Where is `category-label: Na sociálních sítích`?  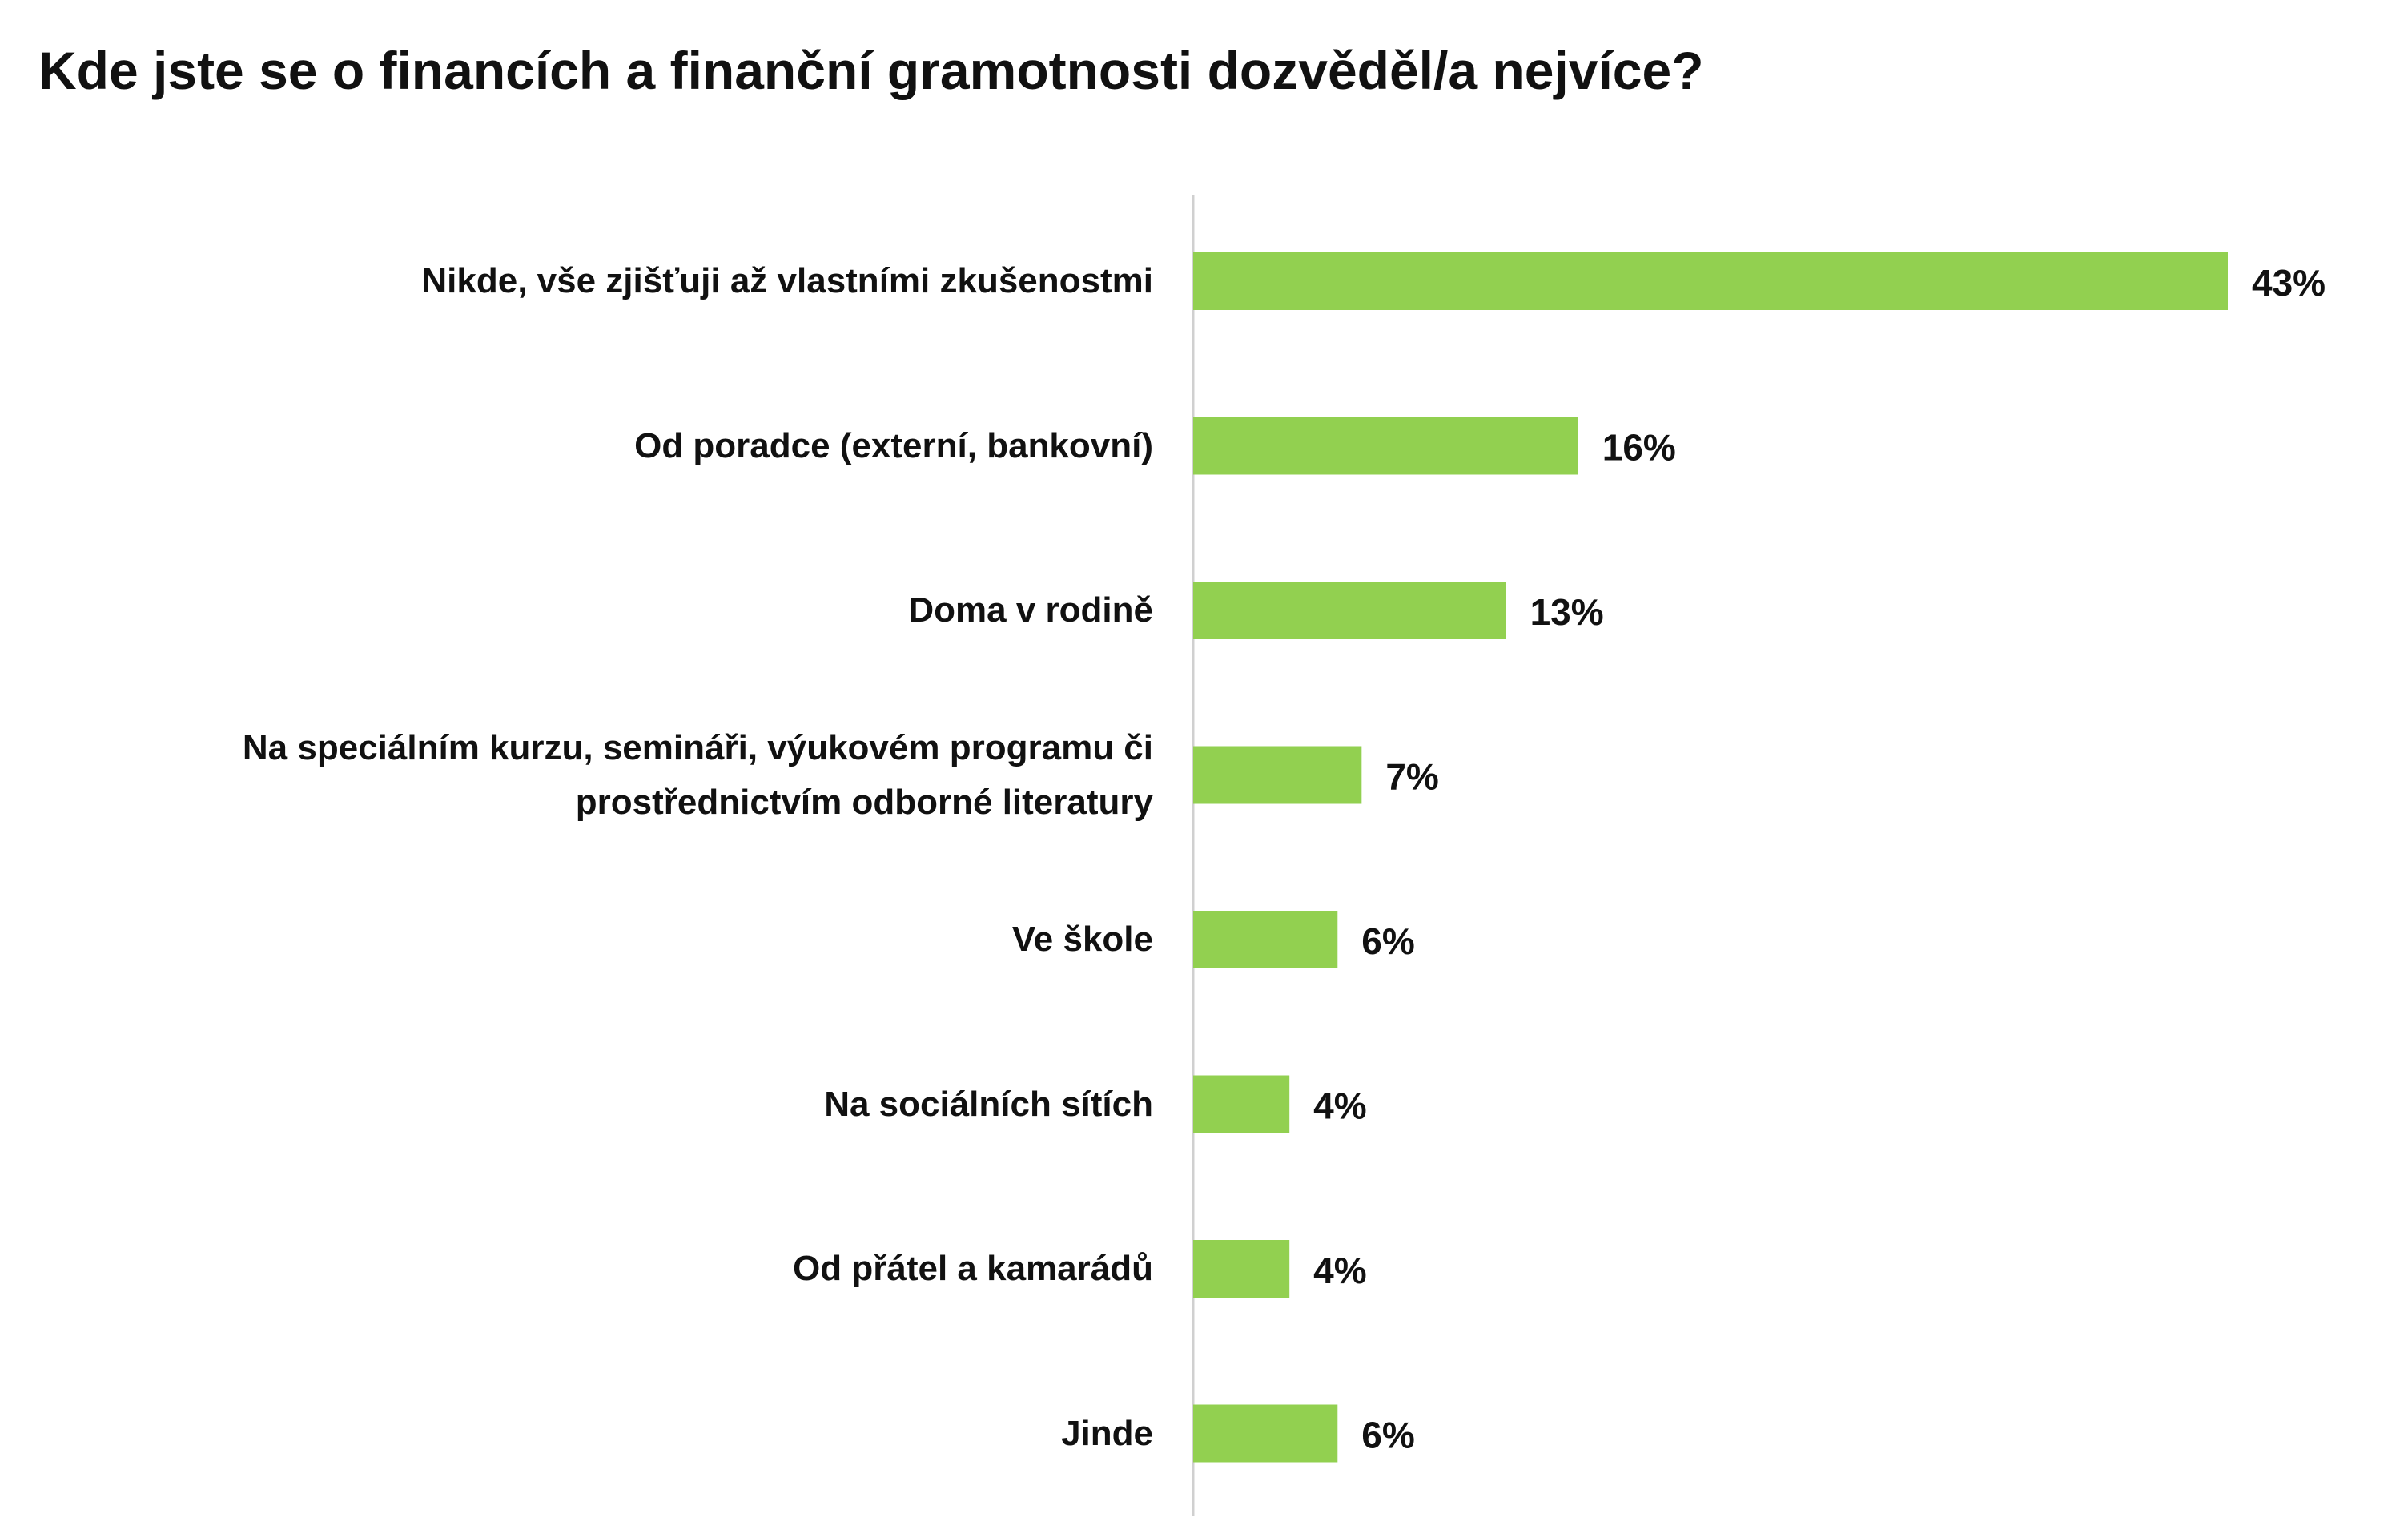
category-label: Na sociálních sítích is located at coordinates (988, 1104).